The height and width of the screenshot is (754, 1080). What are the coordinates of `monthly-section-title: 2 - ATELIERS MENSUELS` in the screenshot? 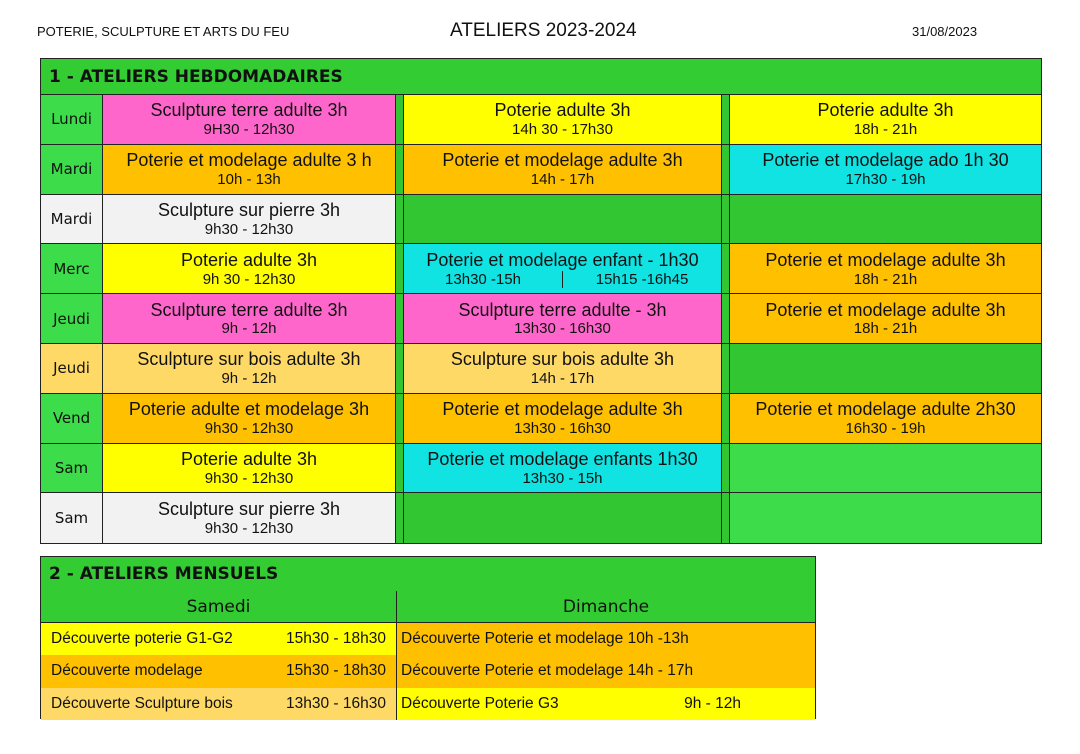 It's located at (428, 574).